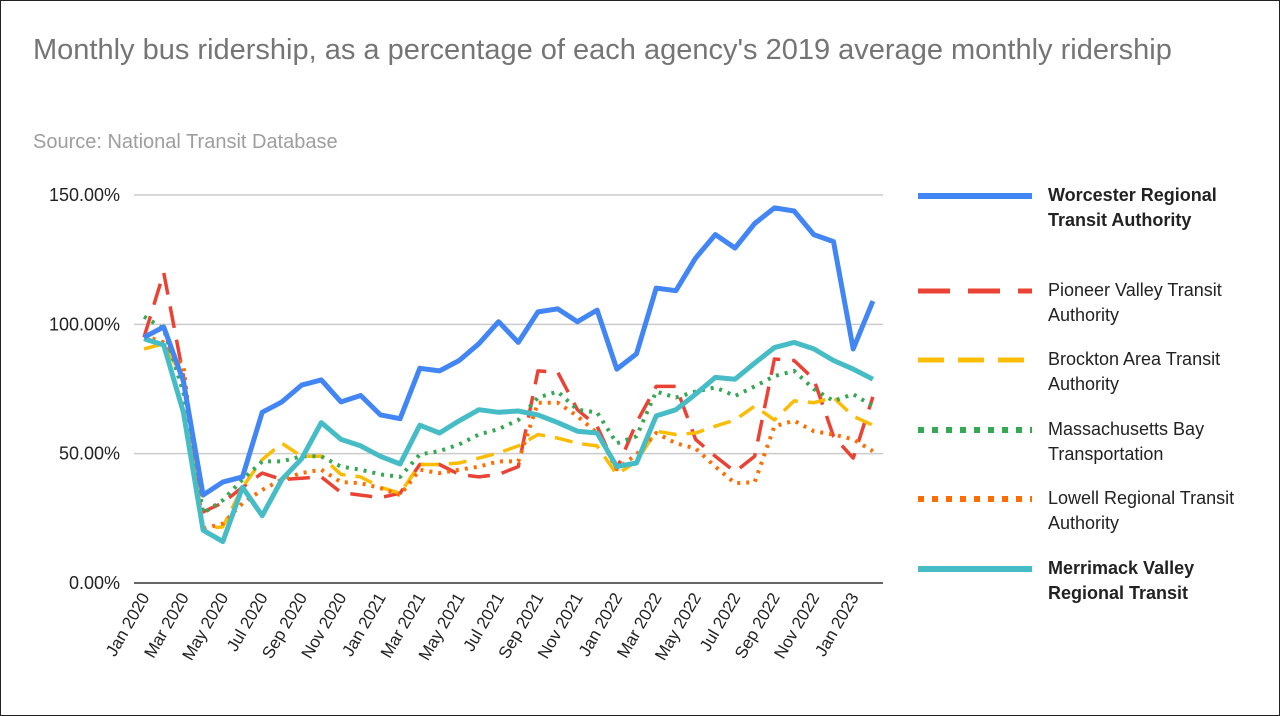 The width and height of the screenshot is (1280, 716). Describe the element at coordinates (89, 454) in the screenshot. I see `y-tick-label: 50.00%` at that location.